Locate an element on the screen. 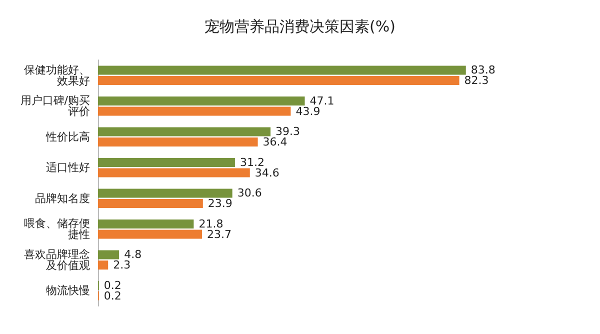 The width and height of the screenshot is (600, 334). y-tick-label: 喂食、储存便捷性 is located at coordinates (57, 229).